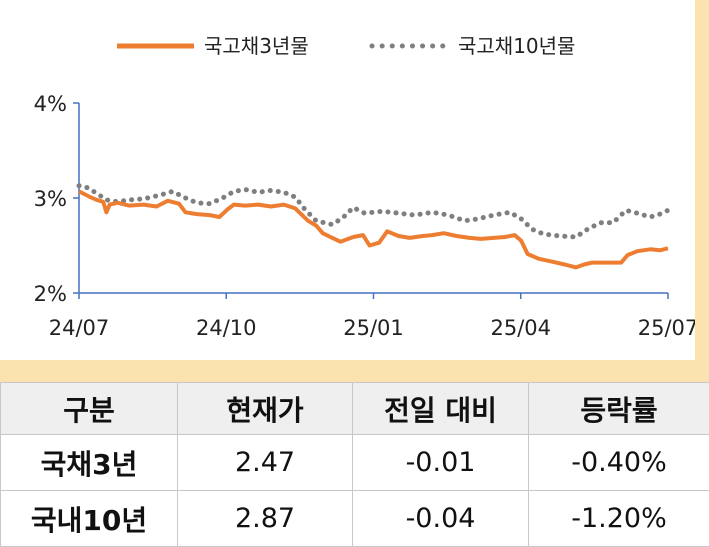 This screenshot has height=547, width=709. Describe the element at coordinates (89, 409) in the screenshot. I see `header-category: 구분` at that location.